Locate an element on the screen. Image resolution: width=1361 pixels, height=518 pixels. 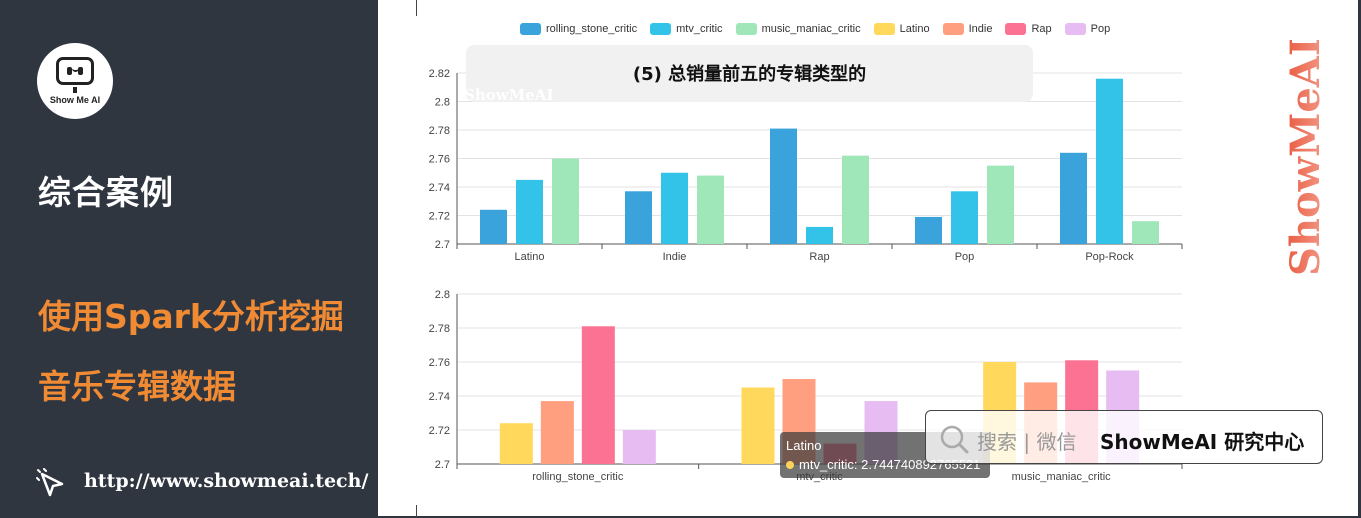
cursor-click-icon is located at coordinates (50, 482).